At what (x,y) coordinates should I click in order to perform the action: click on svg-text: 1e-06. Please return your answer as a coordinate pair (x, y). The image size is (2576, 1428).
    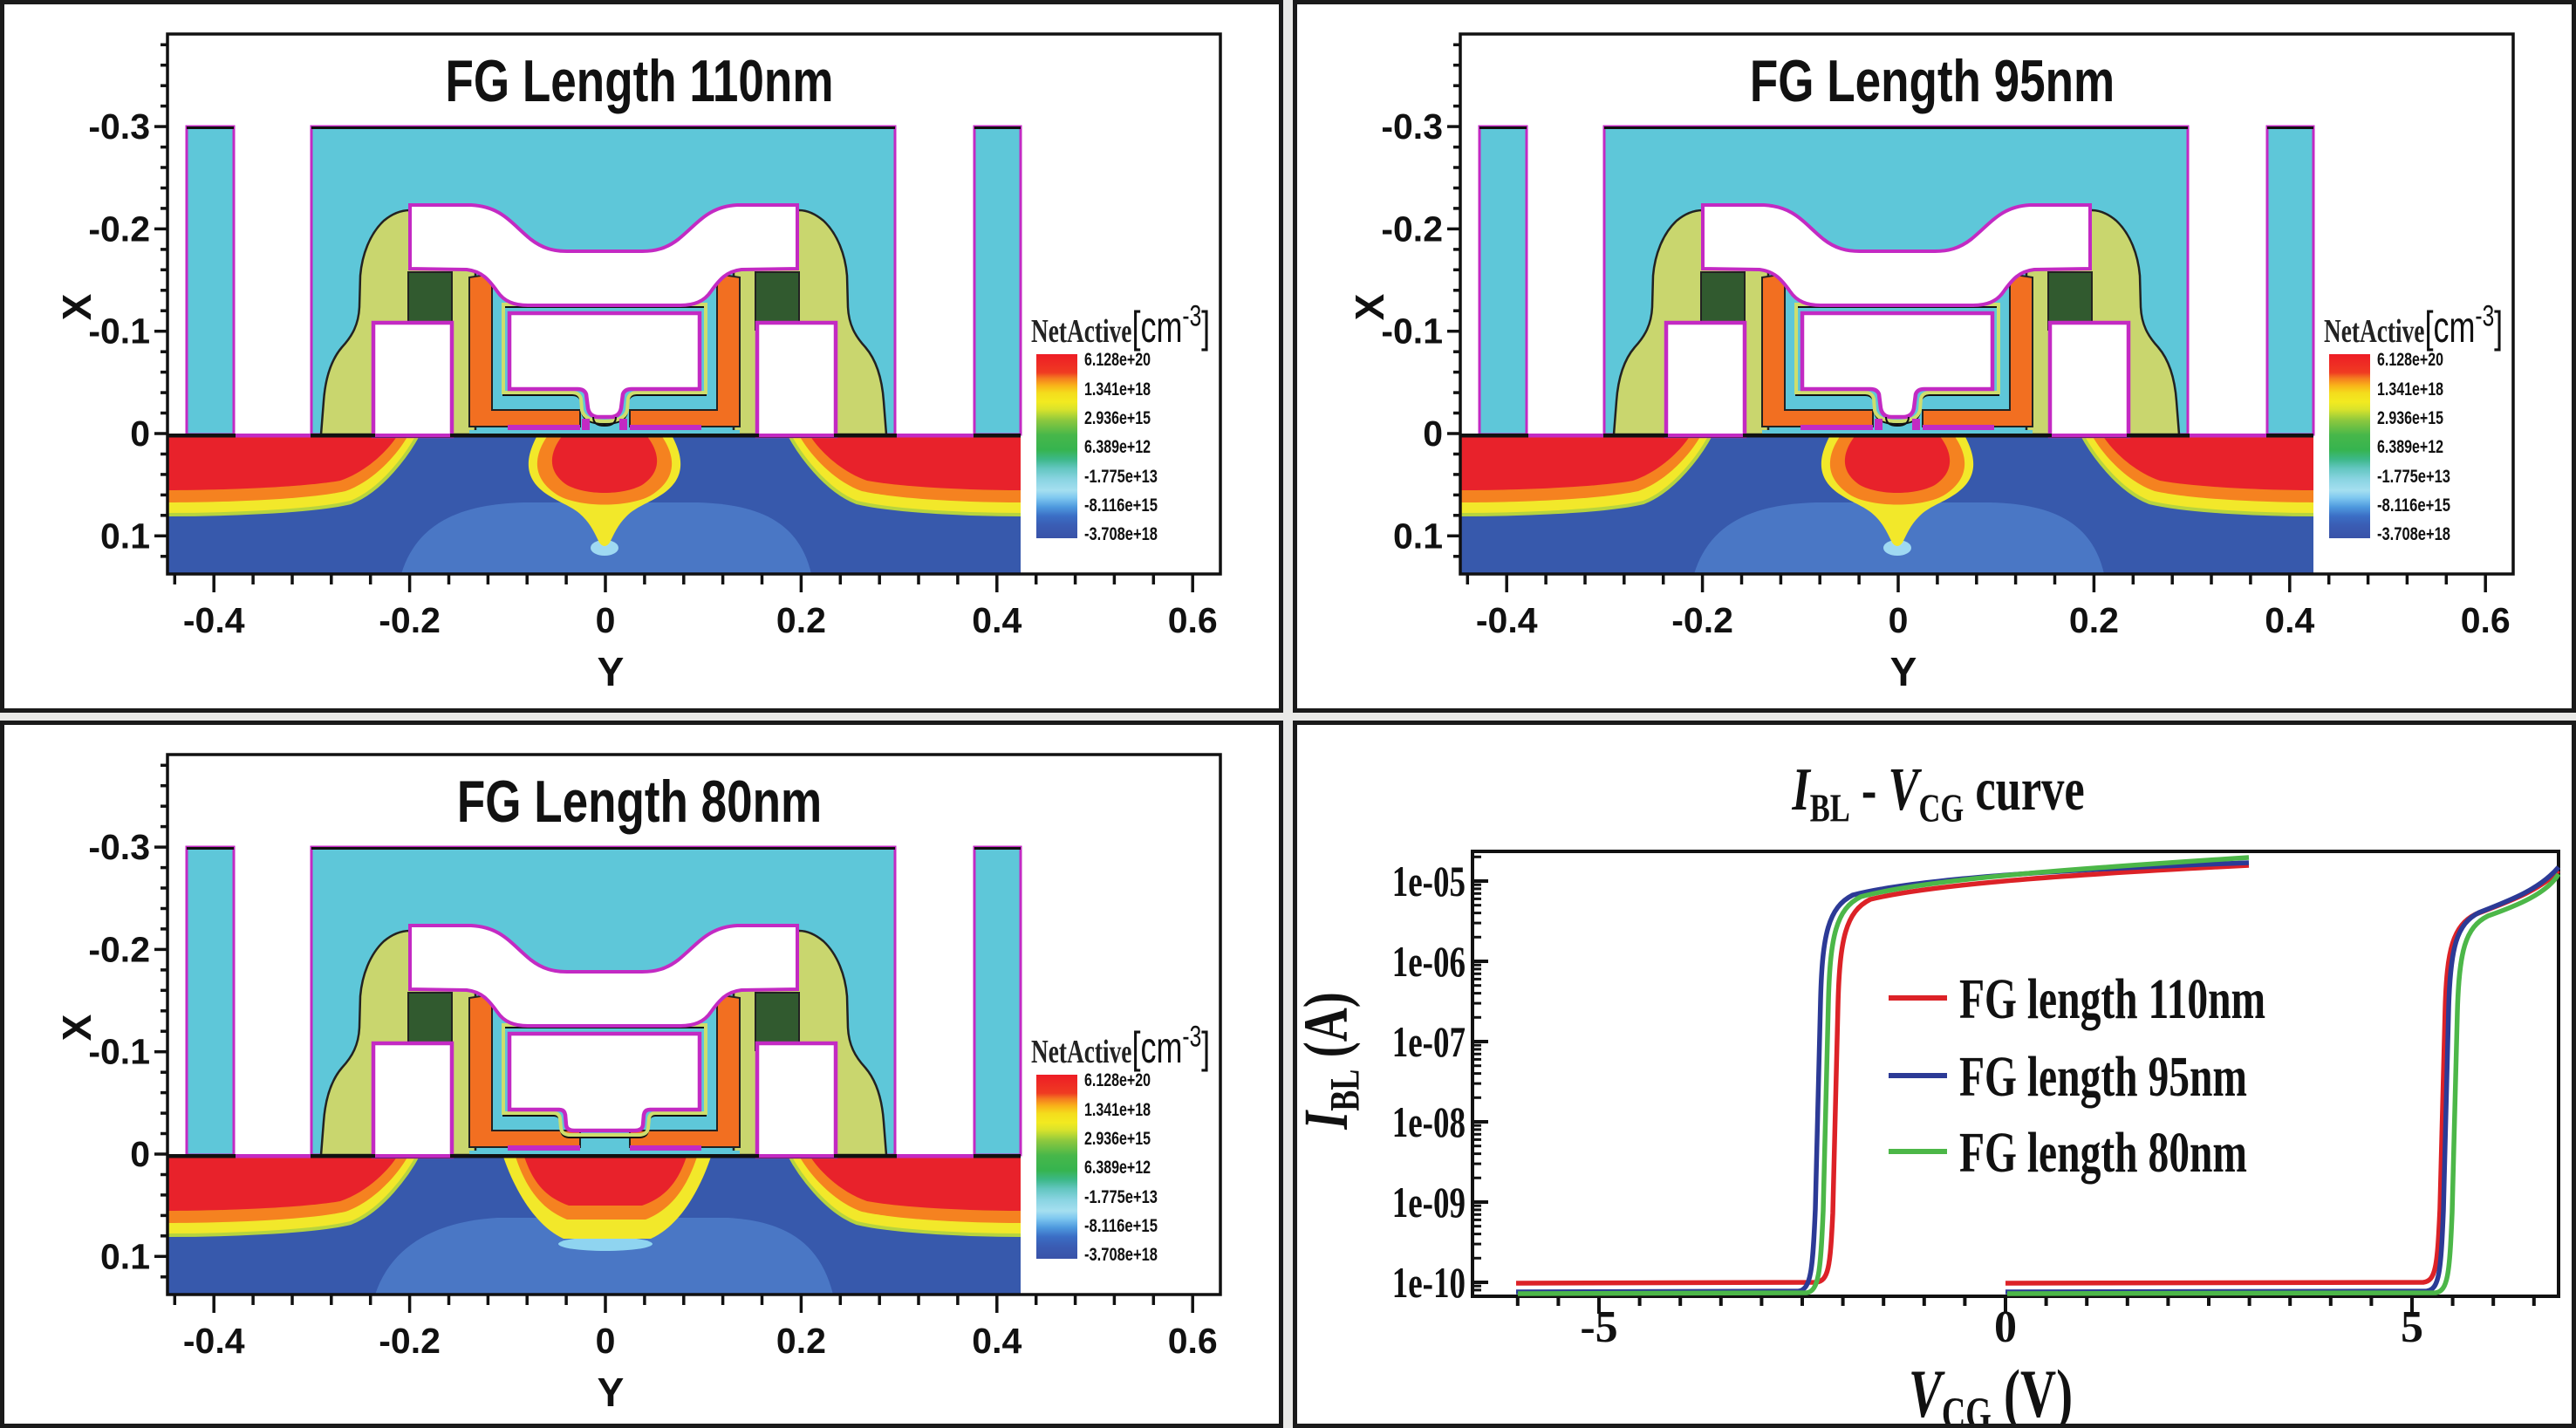
    Looking at the image, I should click on (1429, 962).